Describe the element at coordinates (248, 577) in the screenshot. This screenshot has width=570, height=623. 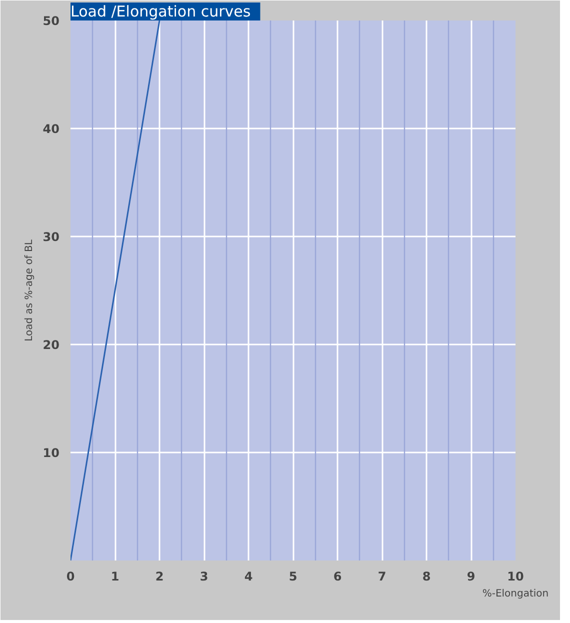
I see `x-tick-label: 4` at that location.